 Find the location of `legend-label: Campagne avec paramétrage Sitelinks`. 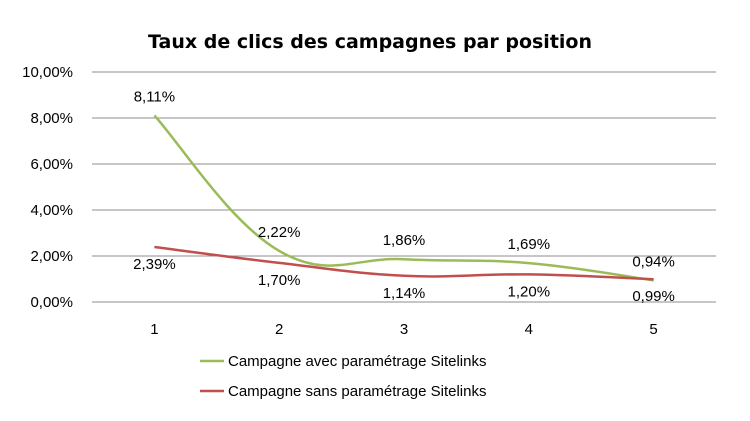

legend-label: Campagne avec paramétrage Sitelinks is located at coordinates (357, 361).